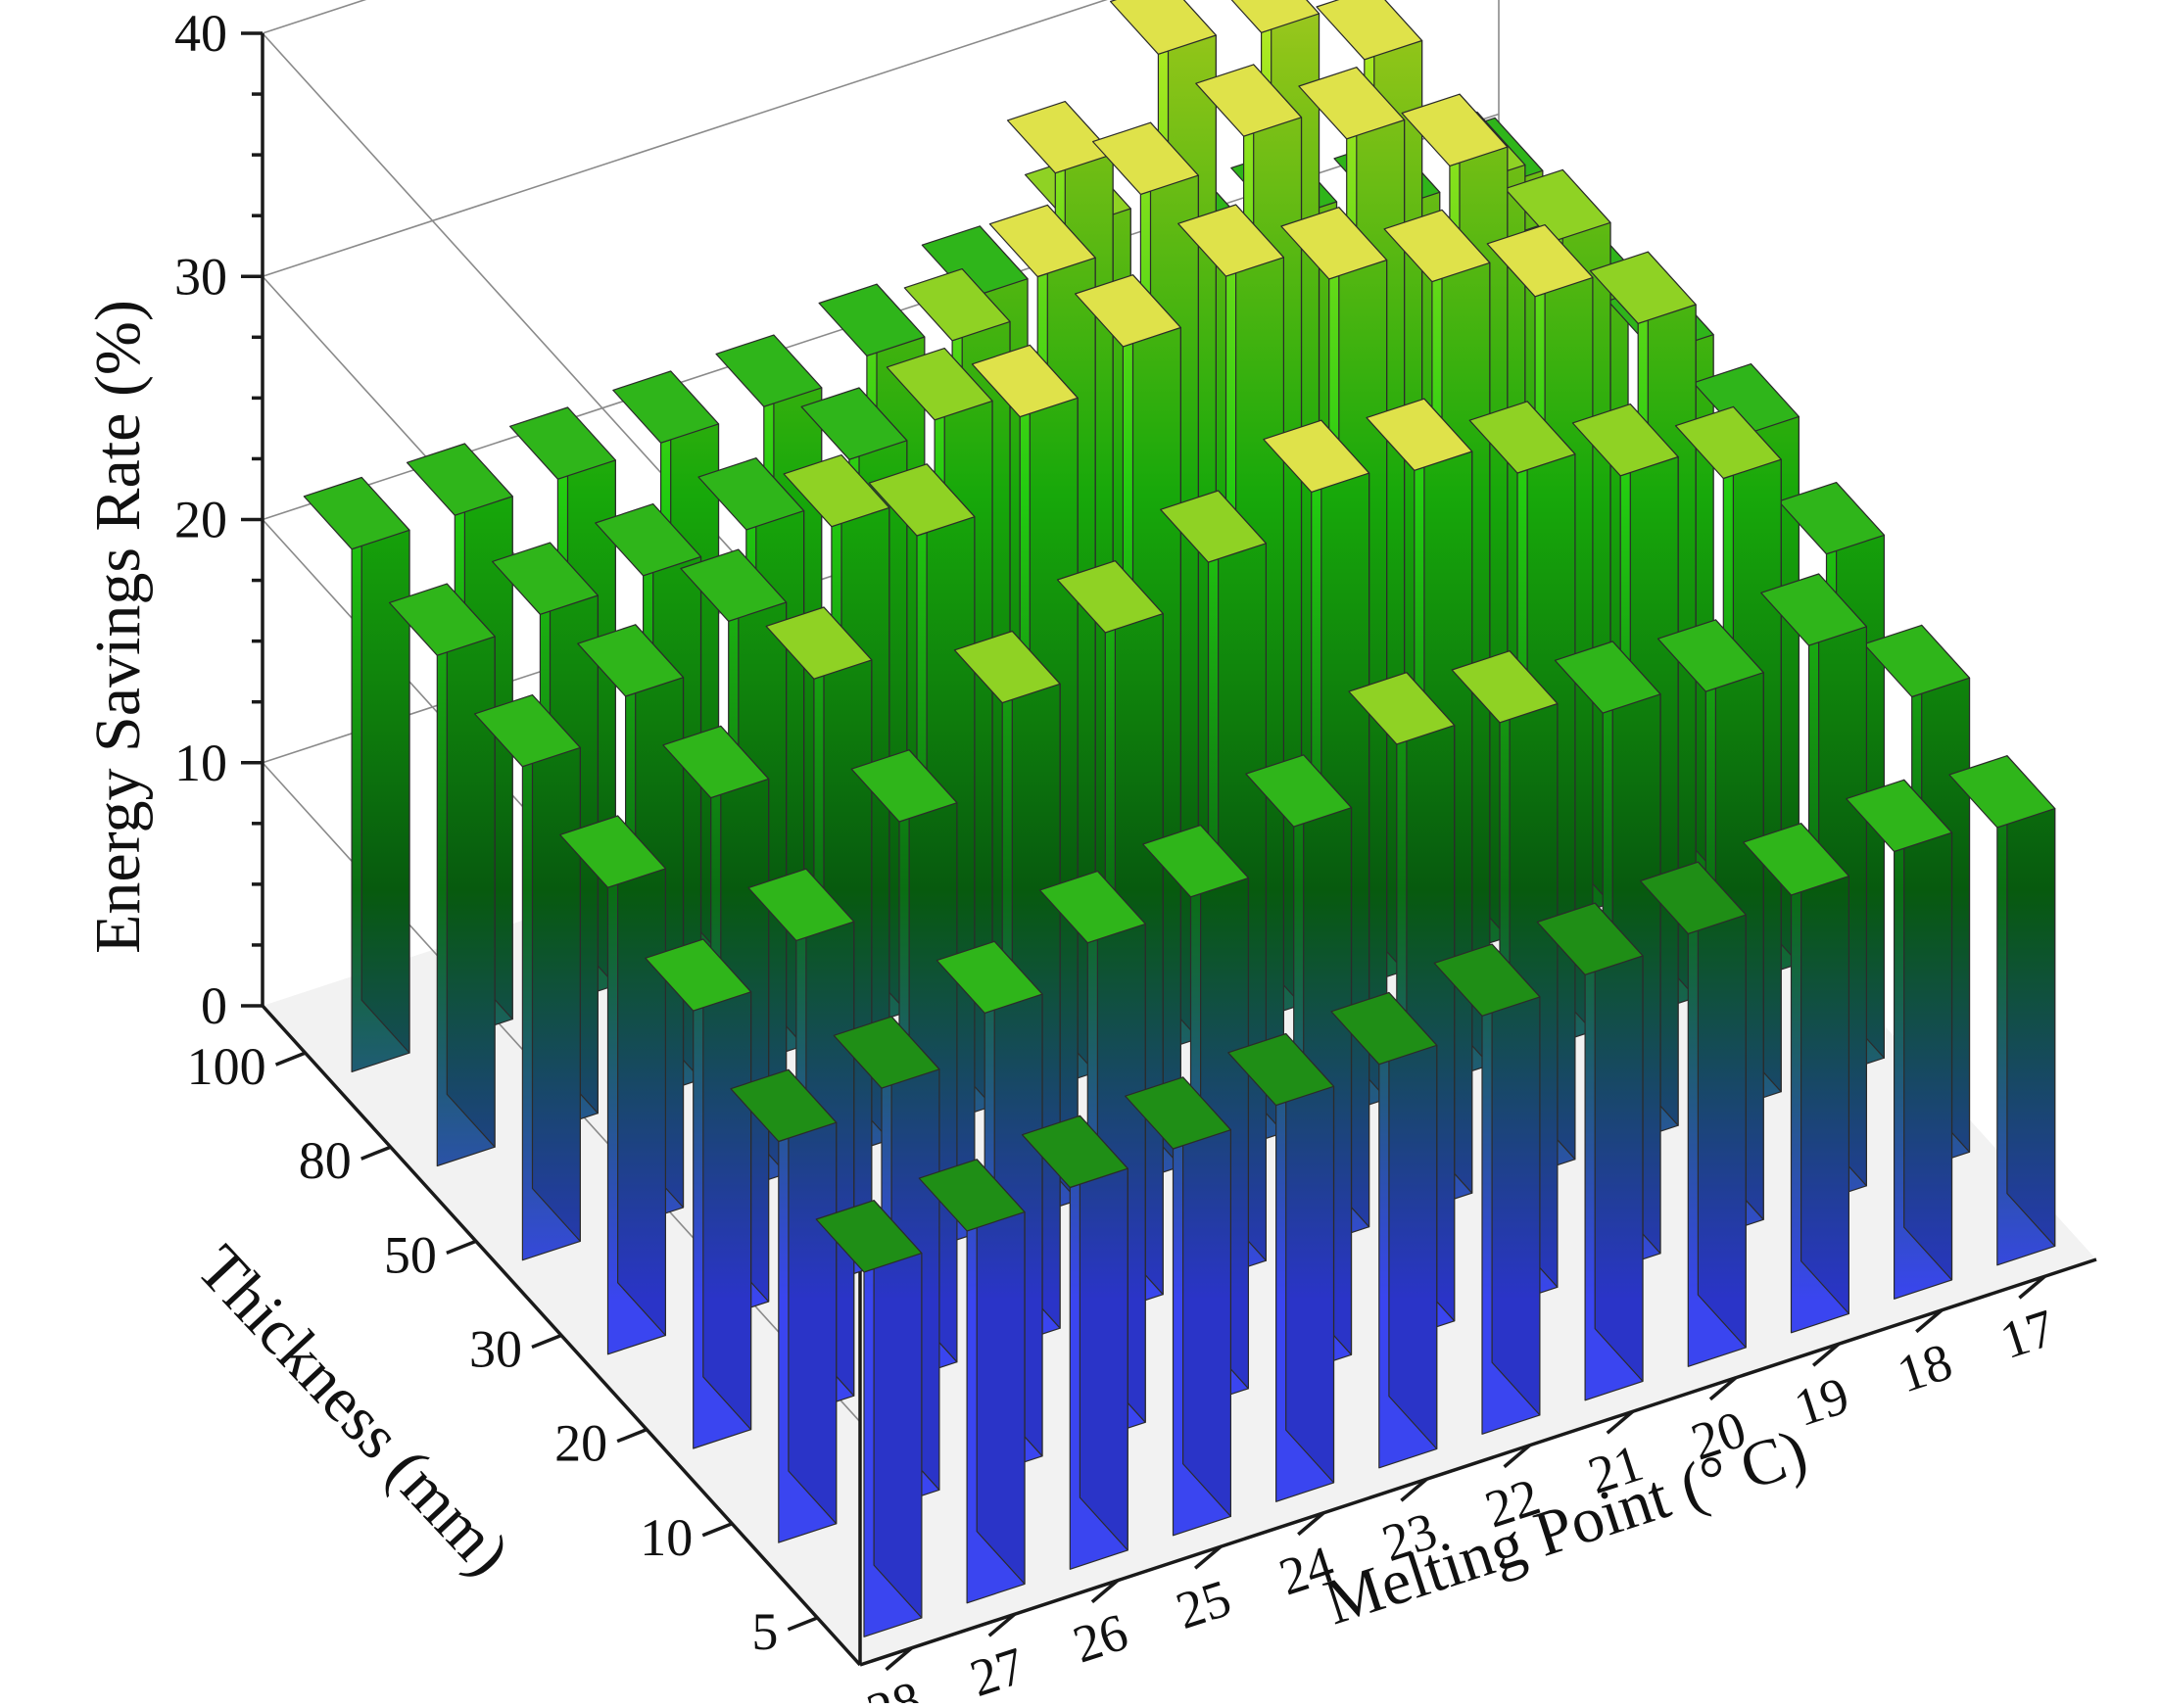  I want to click on melting-tick-label: 17, so click(2027, 1334).